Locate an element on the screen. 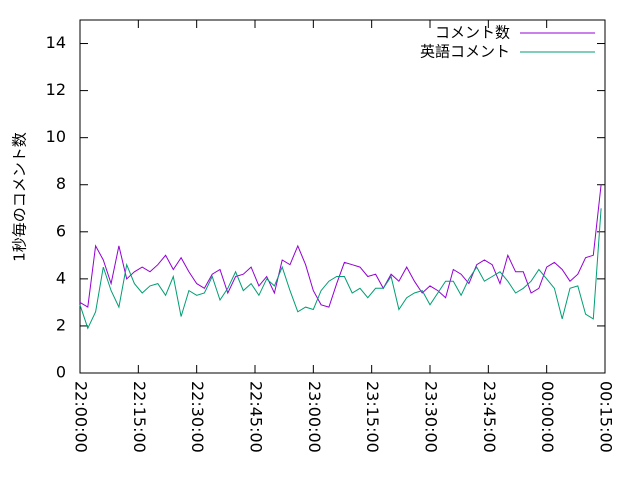 The height and width of the screenshot is (480, 640). x-tick-label: 23:00:00 is located at coordinates (314, 417).